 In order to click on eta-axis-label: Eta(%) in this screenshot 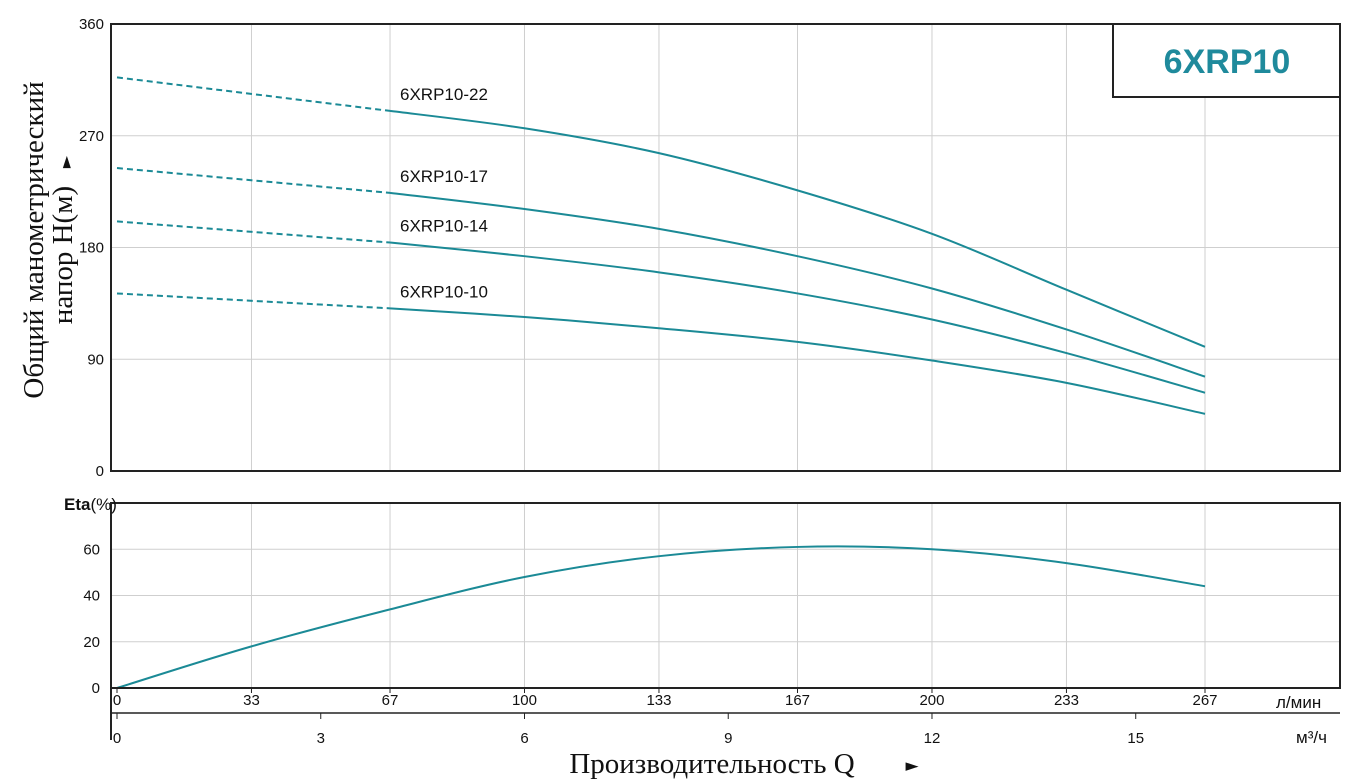, I will do `click(90, 504)`.